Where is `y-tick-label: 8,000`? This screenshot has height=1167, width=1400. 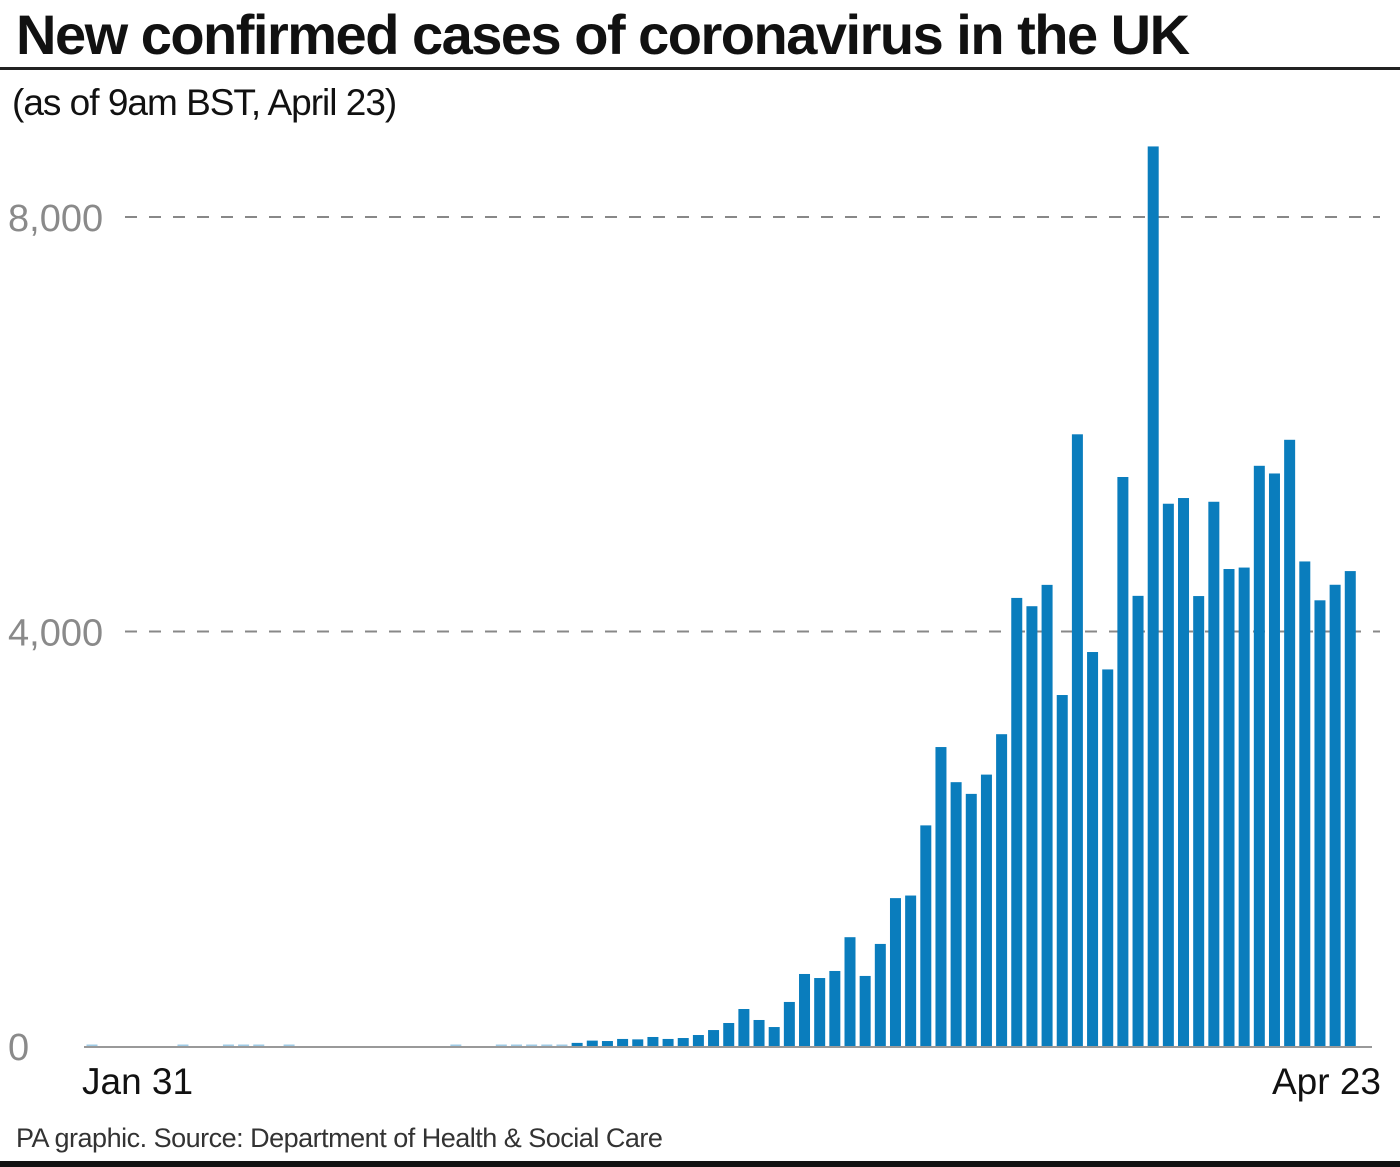 y-tick-label: 8,000 is located at coordinates (55, 219).